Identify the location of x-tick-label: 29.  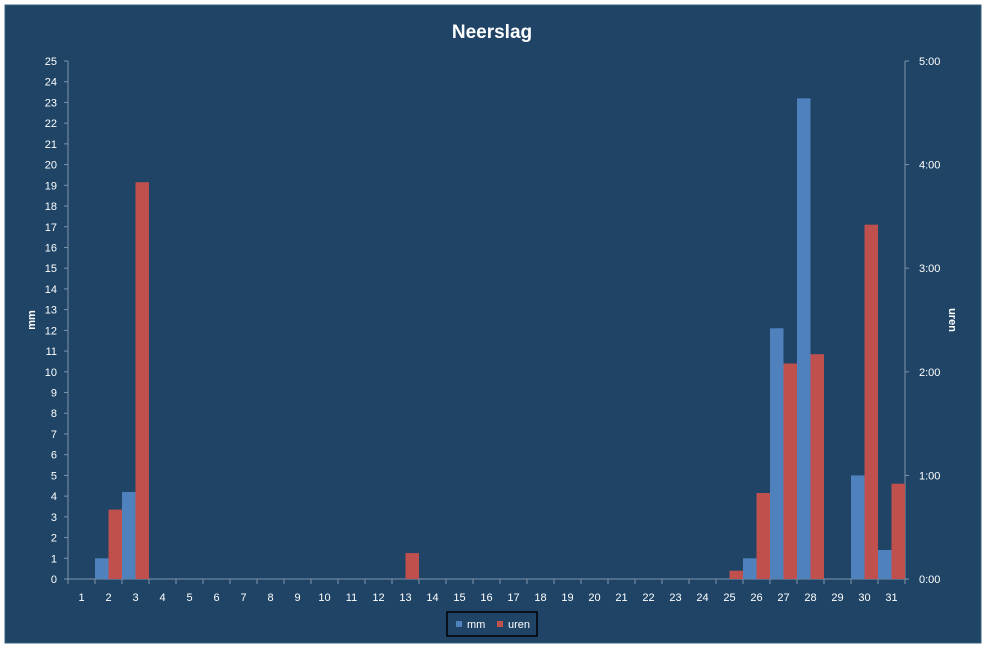
(837, 598).